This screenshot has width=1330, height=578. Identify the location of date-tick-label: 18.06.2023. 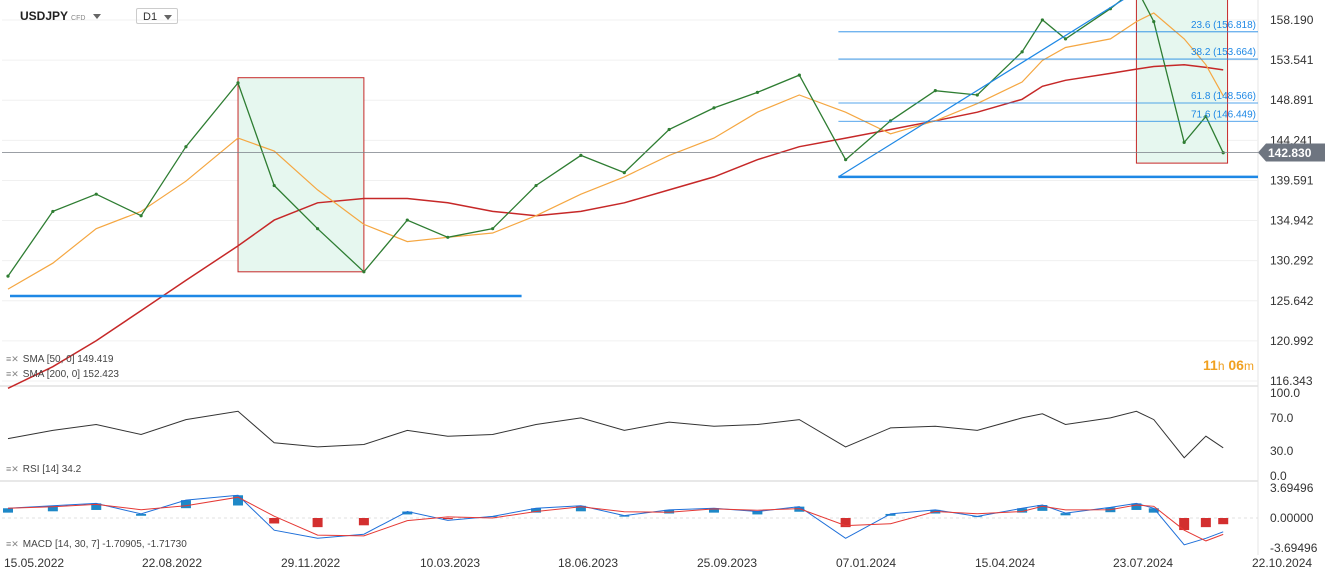
(588, 563).